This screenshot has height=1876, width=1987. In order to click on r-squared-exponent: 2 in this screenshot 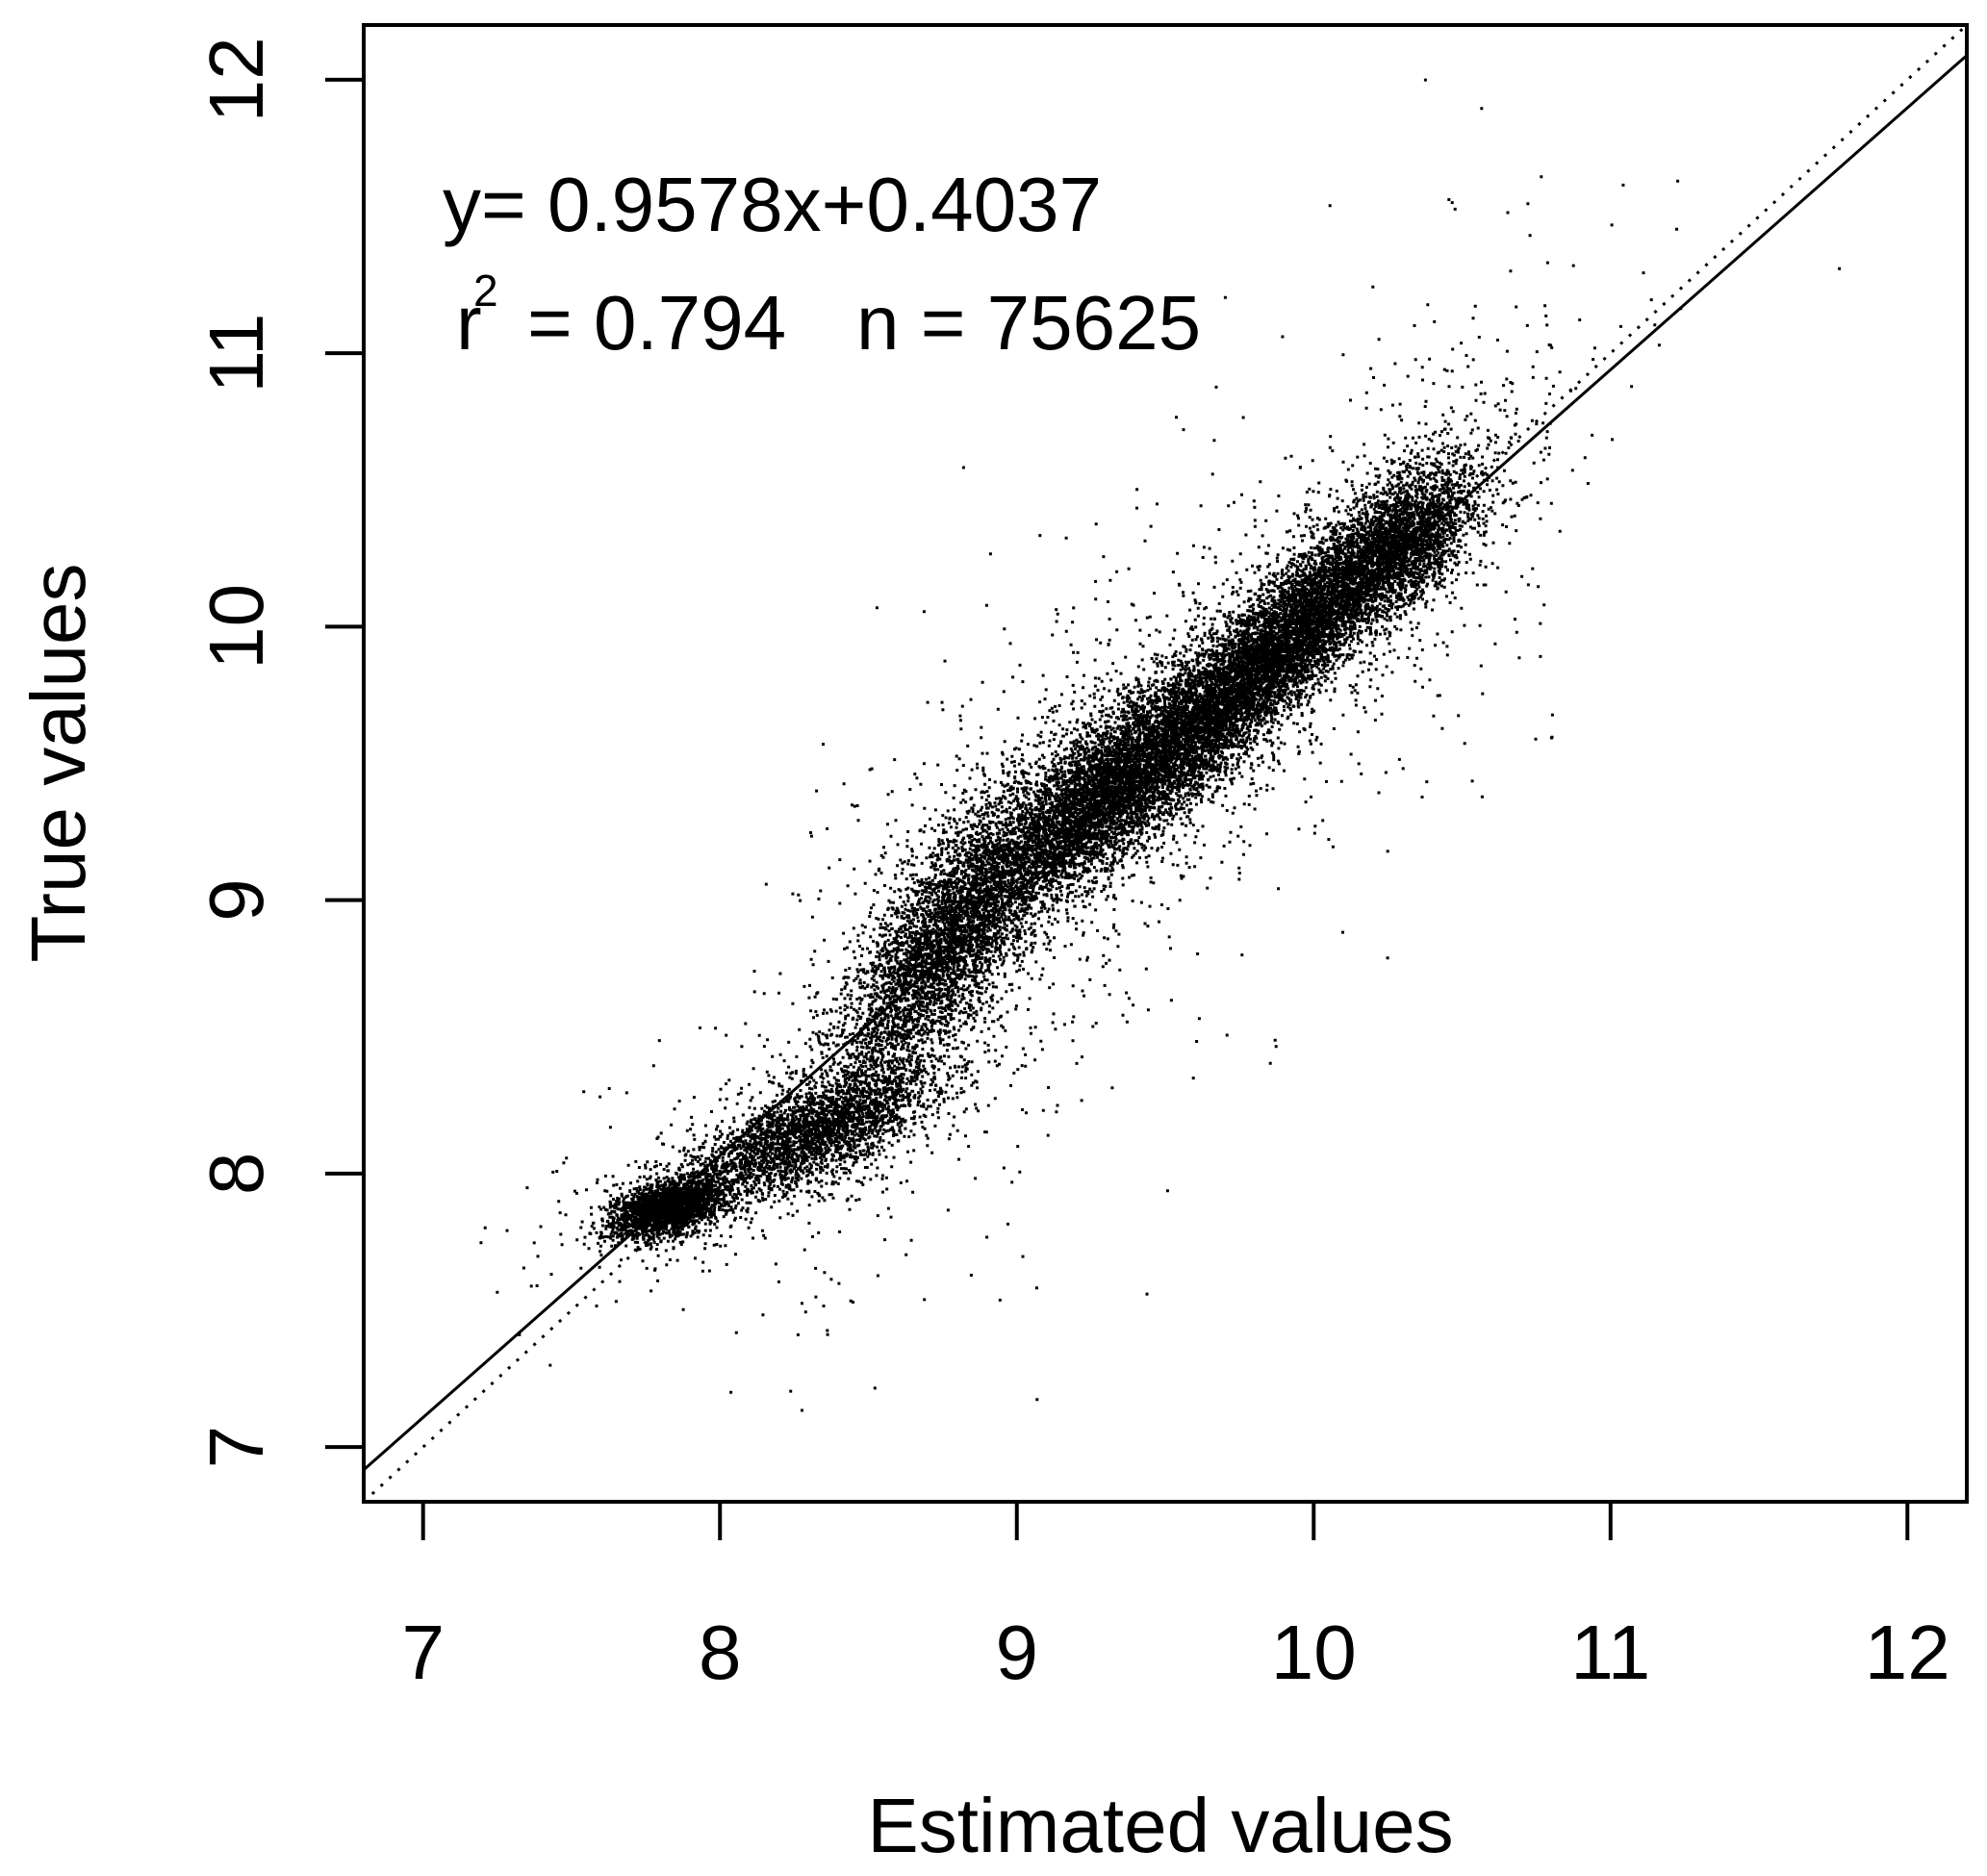, I will do `click(485, 291)`.